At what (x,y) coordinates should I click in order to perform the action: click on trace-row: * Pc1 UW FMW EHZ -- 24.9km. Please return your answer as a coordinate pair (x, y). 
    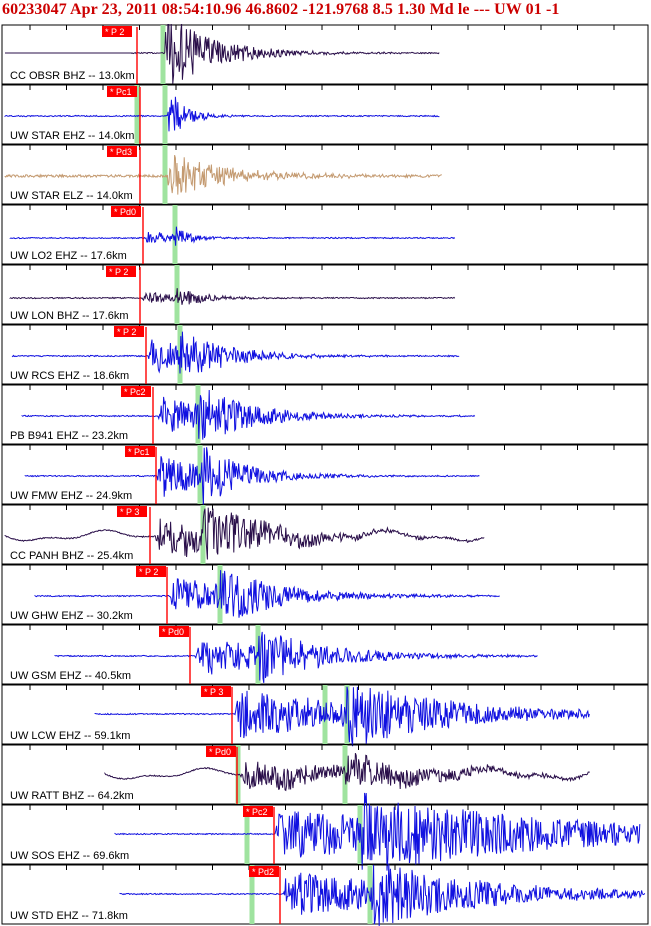
    Looking at the image, I should click on (325, 475).